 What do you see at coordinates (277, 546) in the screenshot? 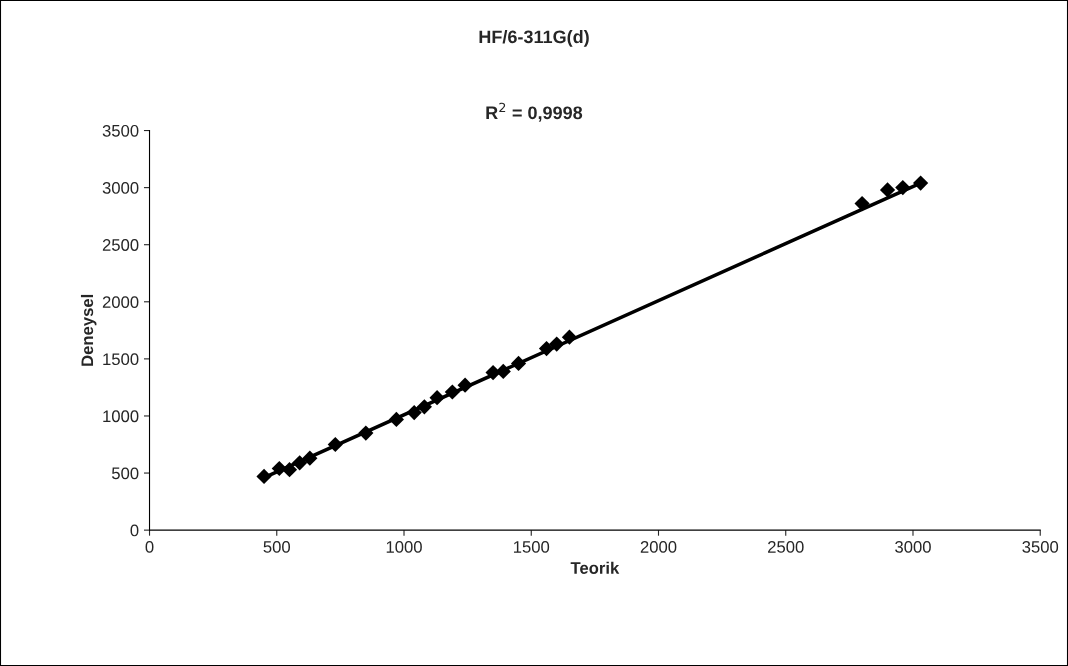
I see `x-tick-label: 500` at bounding box center [277, 546].